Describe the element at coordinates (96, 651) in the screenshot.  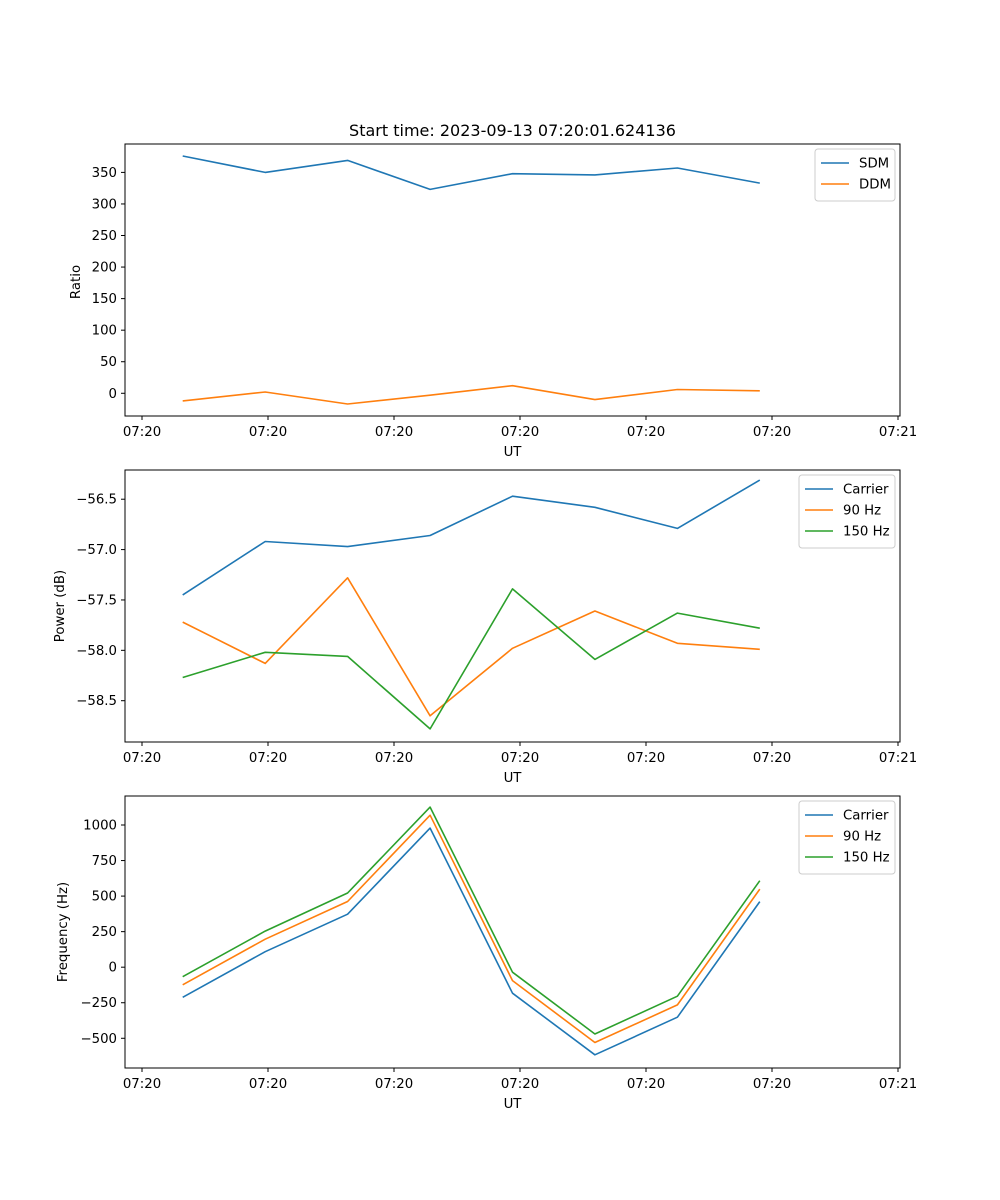
I see `y-tick-label: −58.0` at that location.